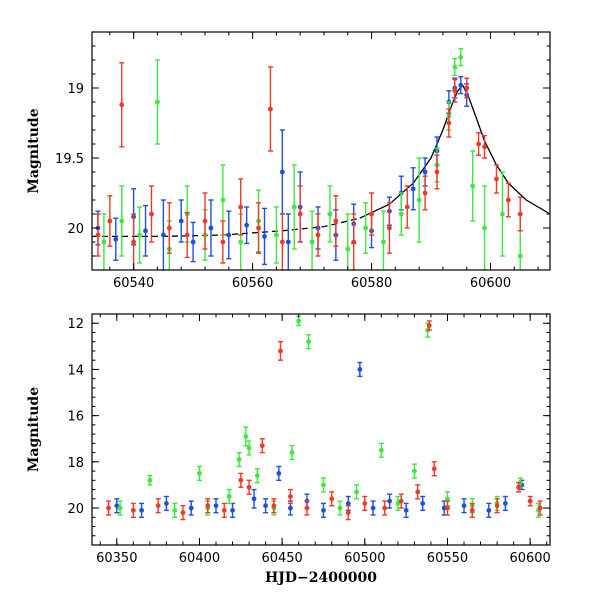  I want to click on x-tick-label: 60500, so click(364, 558).